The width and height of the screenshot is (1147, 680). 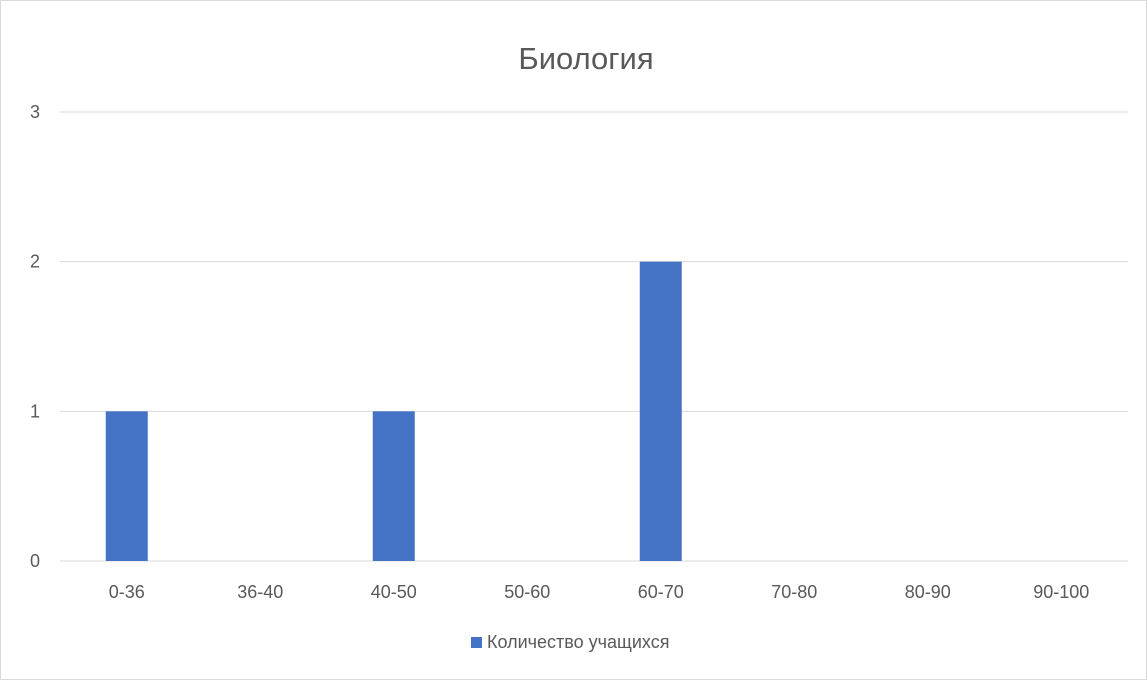 I want to click on x-tick-label: 60-70, so click(x=661, y=592).